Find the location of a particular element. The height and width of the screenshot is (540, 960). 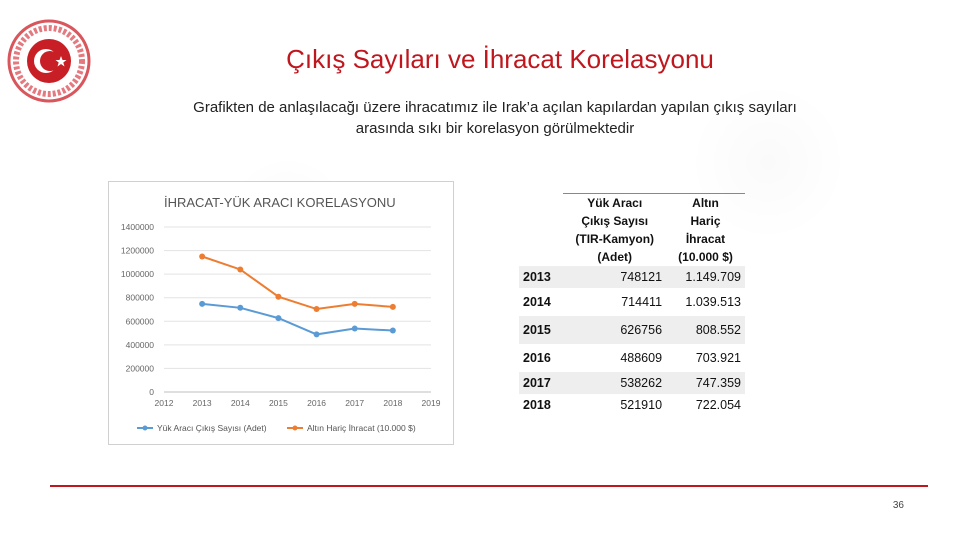

x-tick-label: 2018 is located at coordinates (392, 403).